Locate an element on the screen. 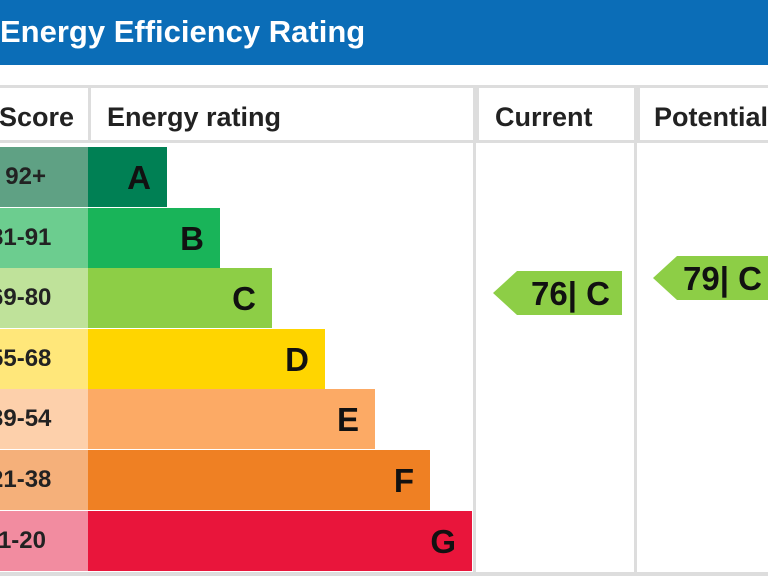 Image resolution: width=768 pixels, height=576 pixels. band-score: 69-80 is located at coordinates (44, 298).